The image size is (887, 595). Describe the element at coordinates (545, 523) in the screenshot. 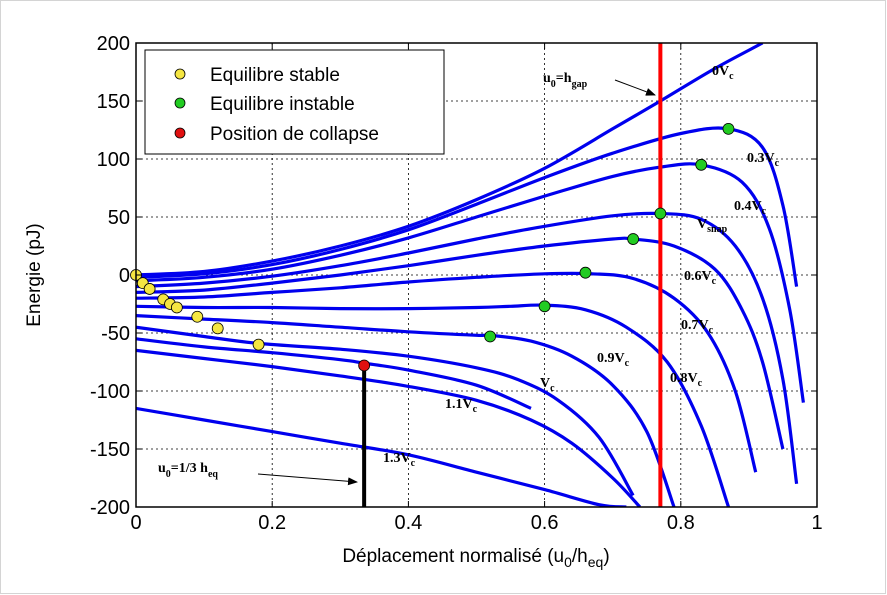

I see `x-tick-label: 0.6` at that location.